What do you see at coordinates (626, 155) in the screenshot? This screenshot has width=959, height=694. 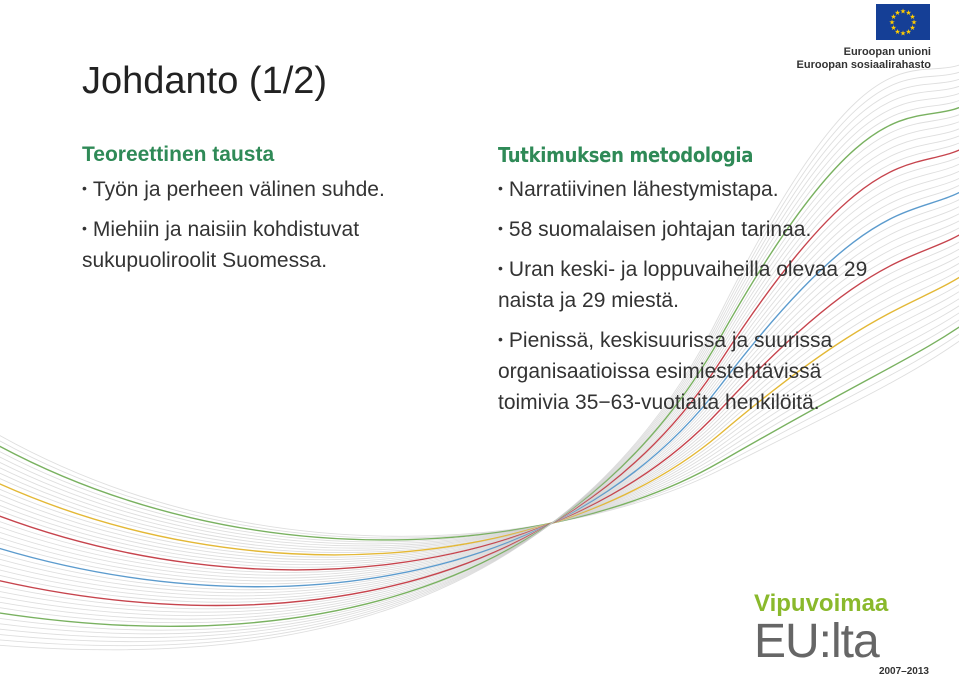 I see `methodology-heading: Tutkimuksen metodologia` at bounding box center [626, 155].